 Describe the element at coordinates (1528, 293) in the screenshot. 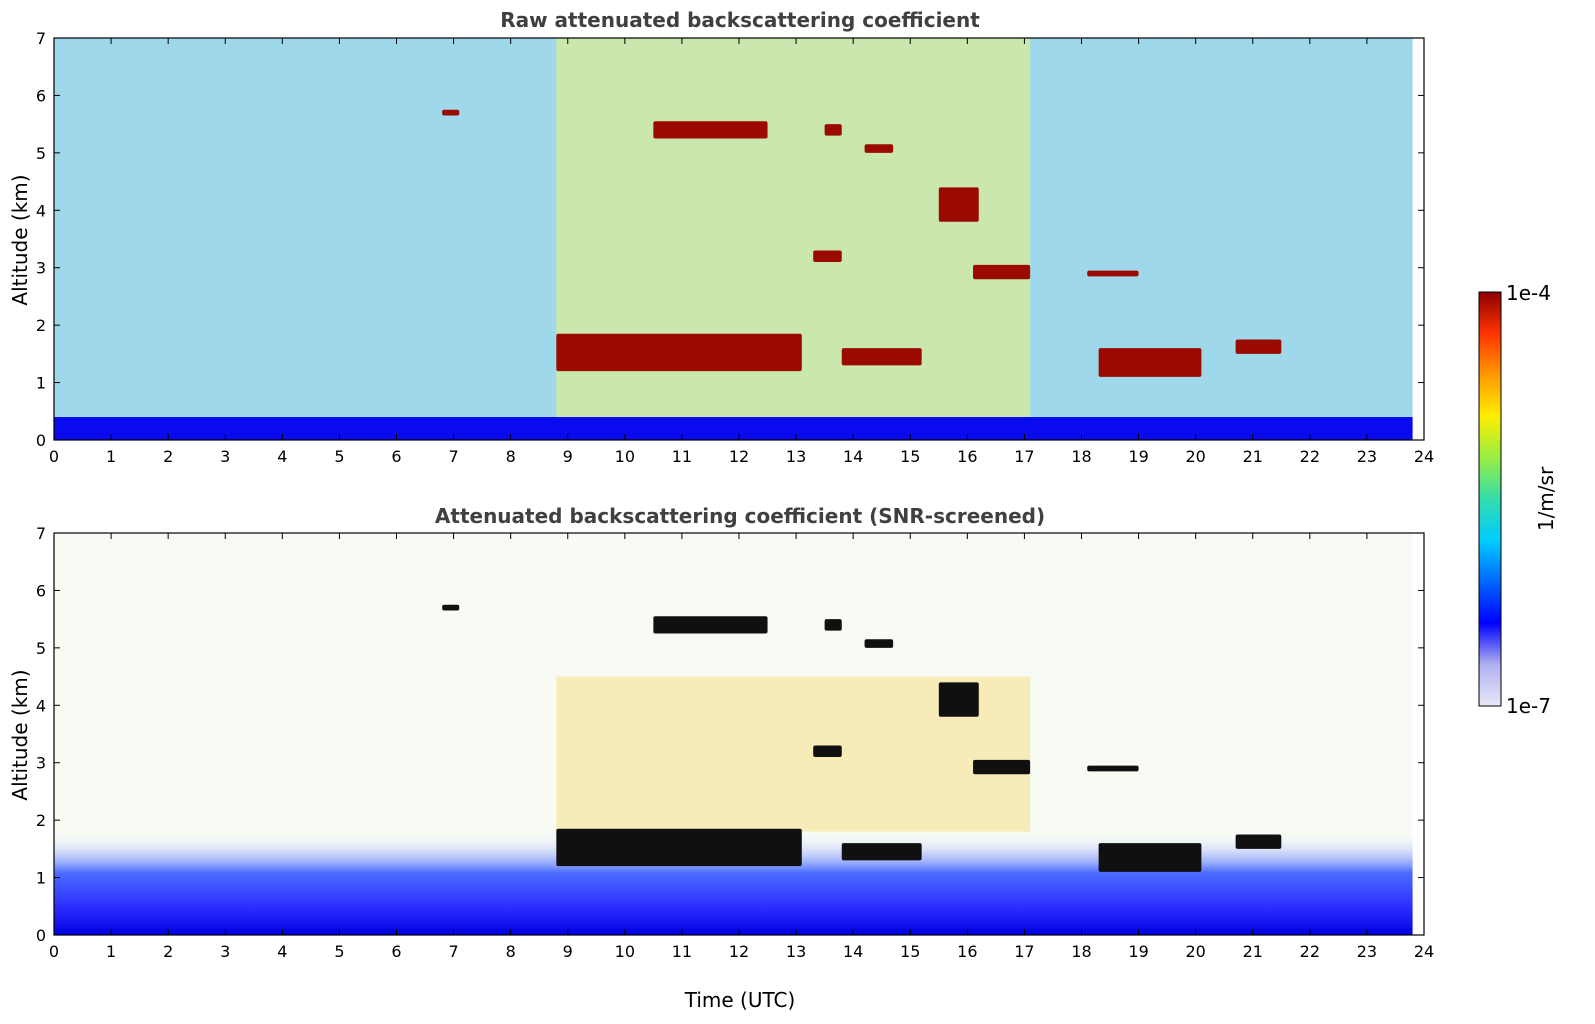

I see `colorbar-max-label: 1e-4` at that location.